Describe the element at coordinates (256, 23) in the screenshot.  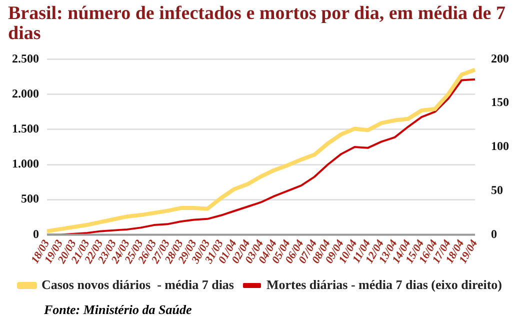
I see `chart-title: Brasil: número de infectados e mortos por dia, em média de 7 dias` at that location.